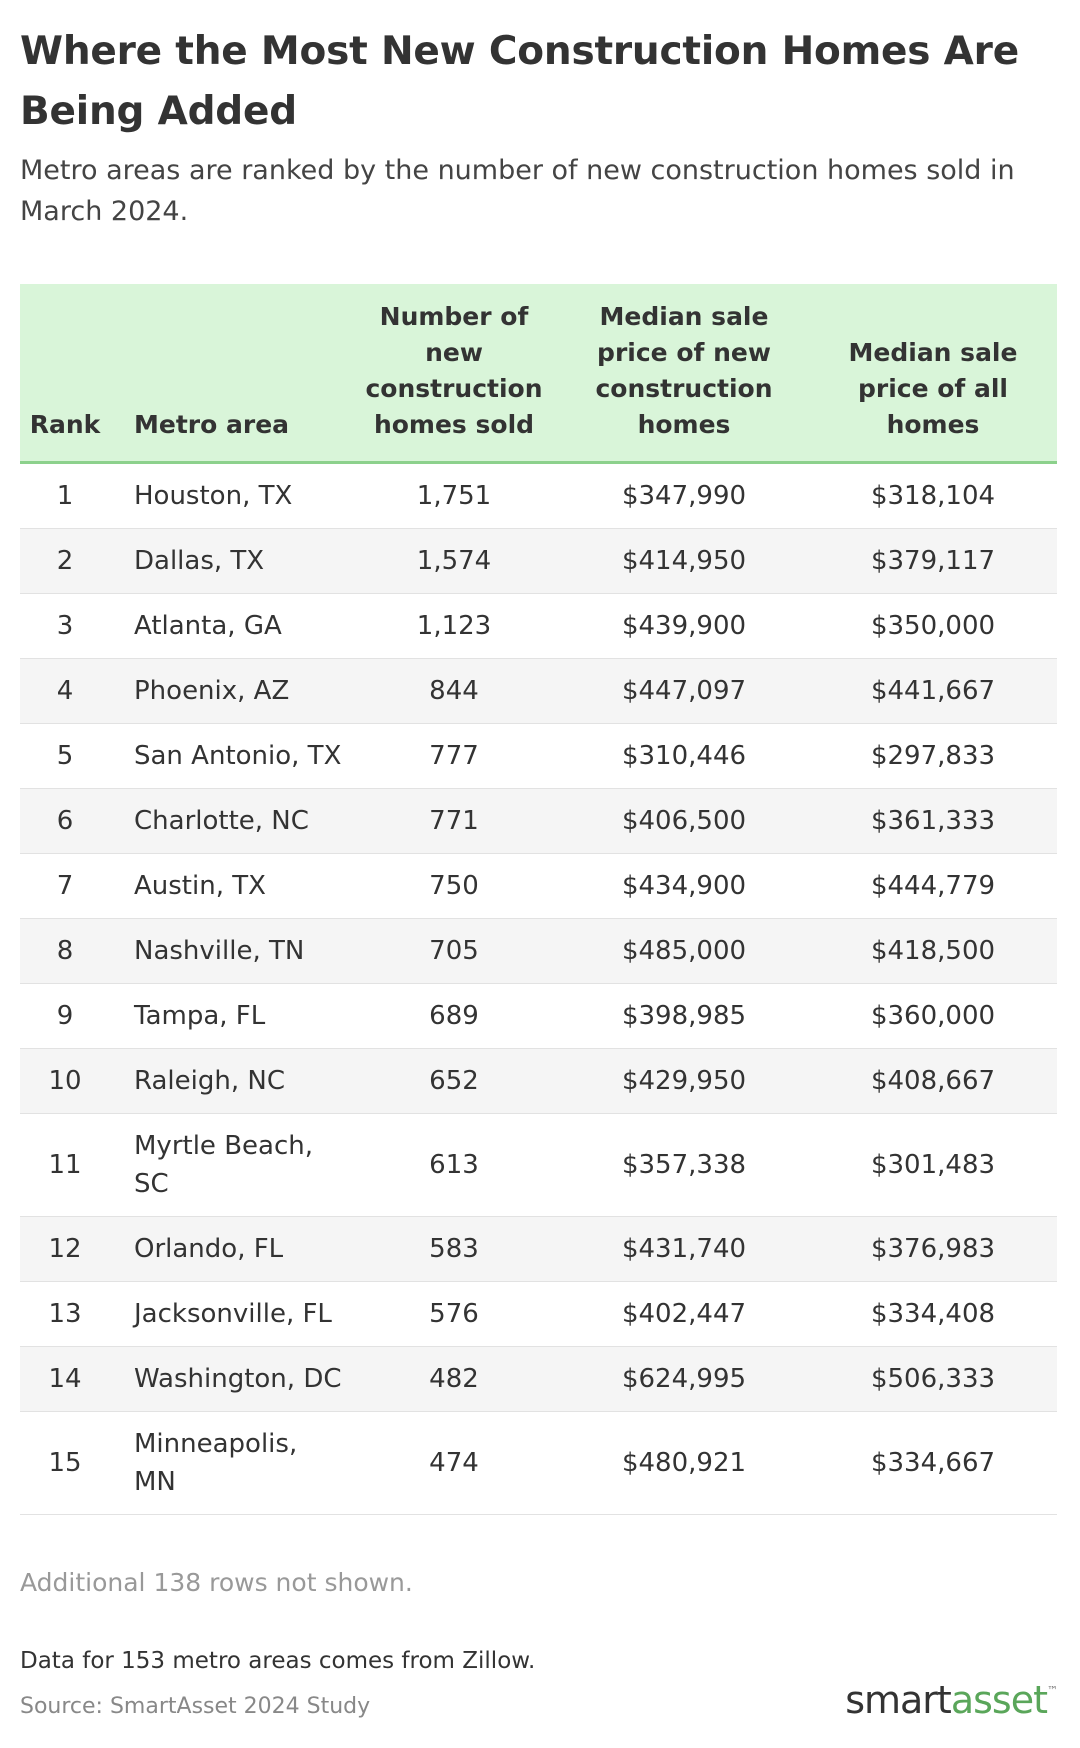  Describe the element at coordinates (933, 495) in the screenshot. I see `cell-median-all-price: $318,104` at that location.